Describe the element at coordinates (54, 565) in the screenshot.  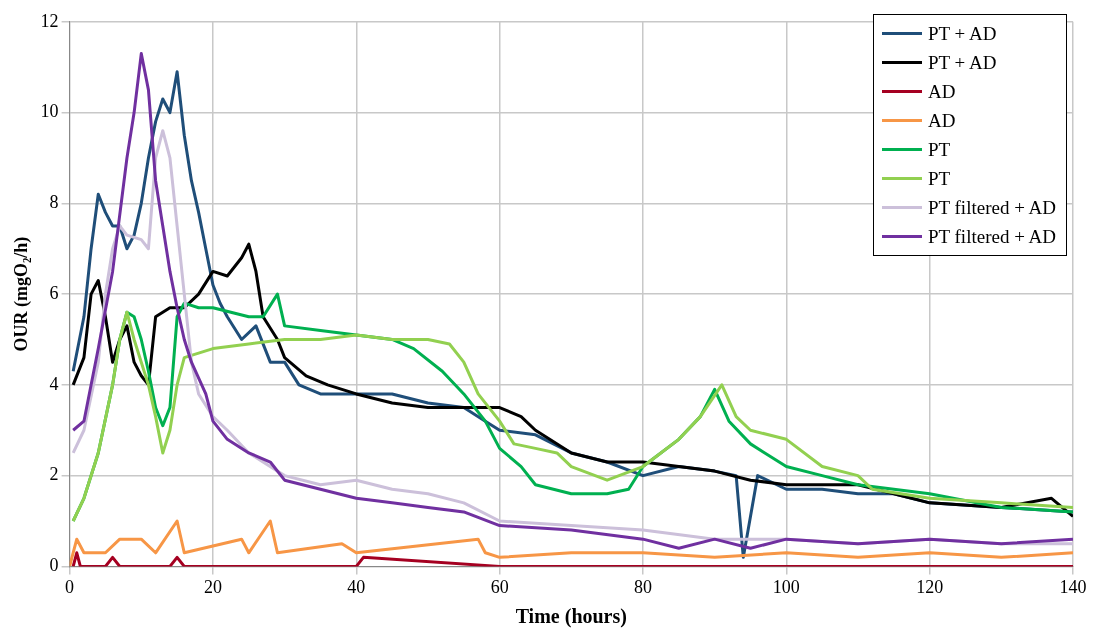
I see `y-tick-label: 0` at that location.